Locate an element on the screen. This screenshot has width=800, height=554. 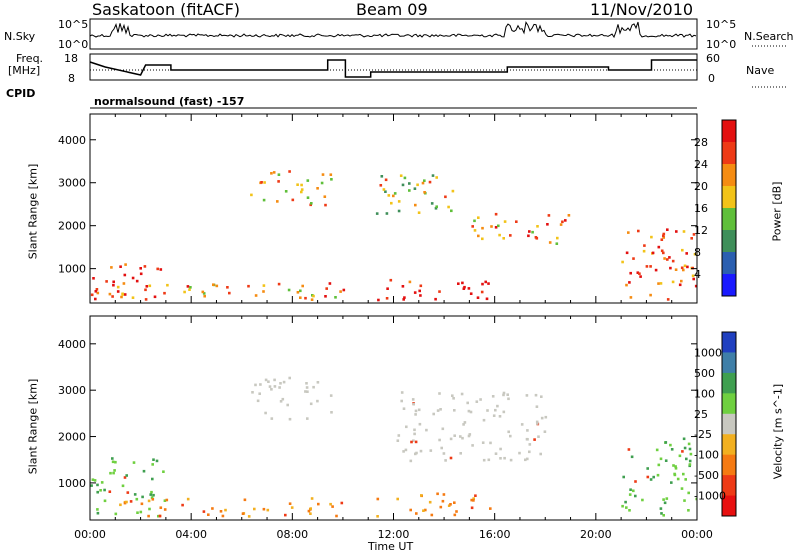
power-cb-swatch is located at coordinates (729, 263).